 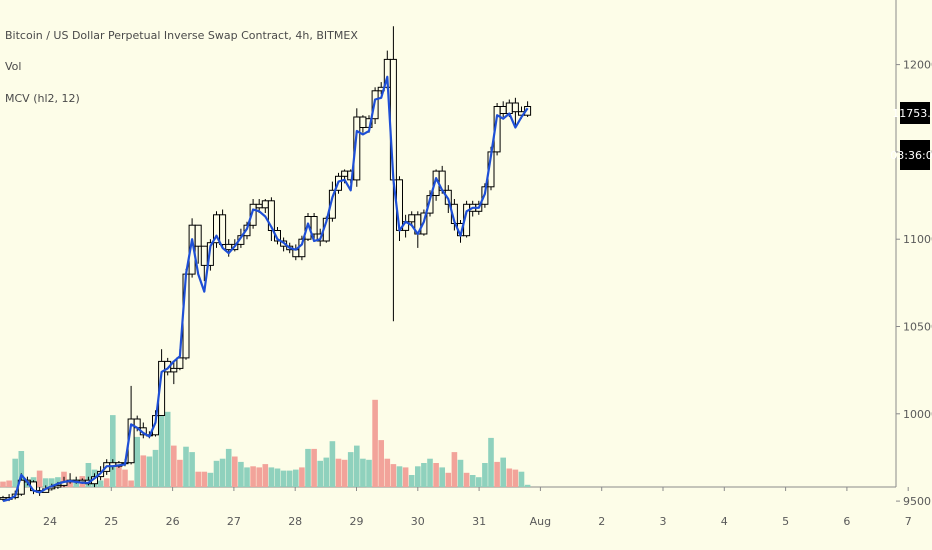 What do you see at coordinates (42, 98) in the screenshot?
I see `indicator-legend: MCV (hl2, 12)` at bounding box center [42, 98].